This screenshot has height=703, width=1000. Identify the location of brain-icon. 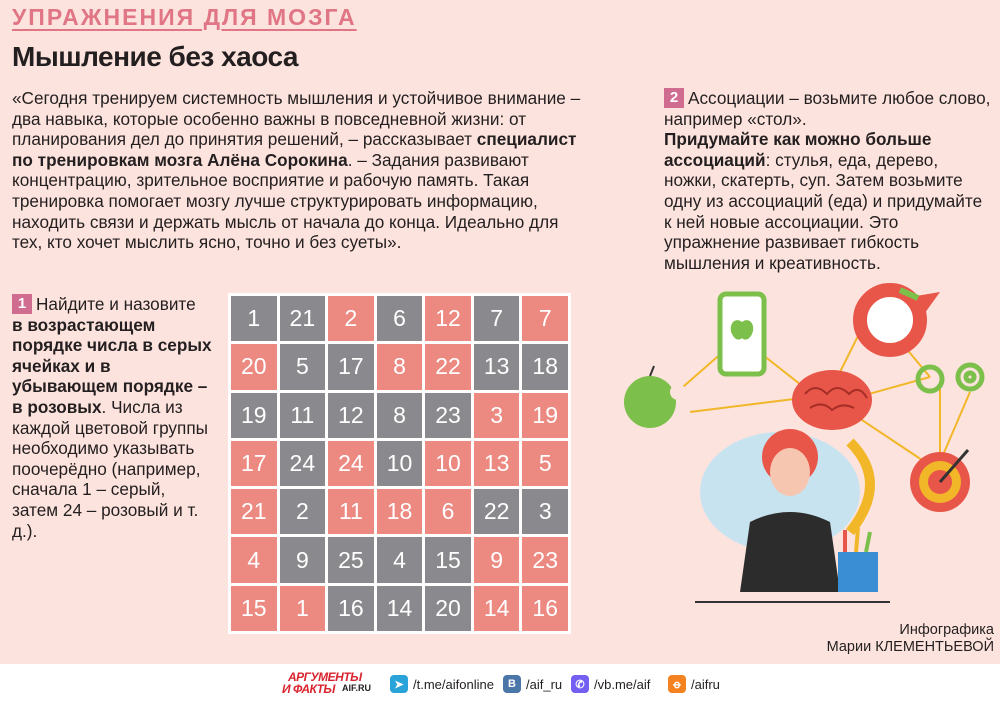
(832, 400).